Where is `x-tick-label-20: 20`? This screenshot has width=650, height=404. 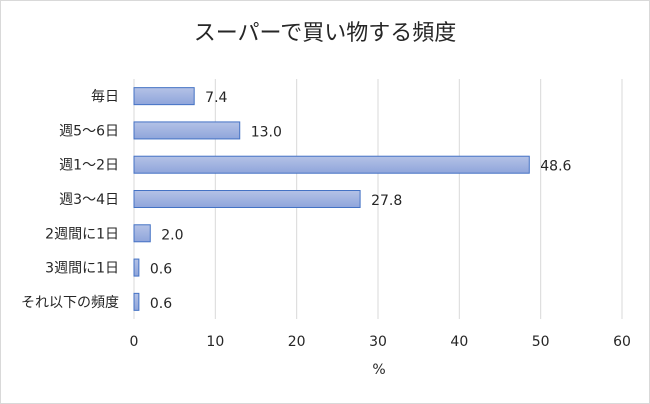 x-tick-label-20: 20 is located at coordinates (297, 342).